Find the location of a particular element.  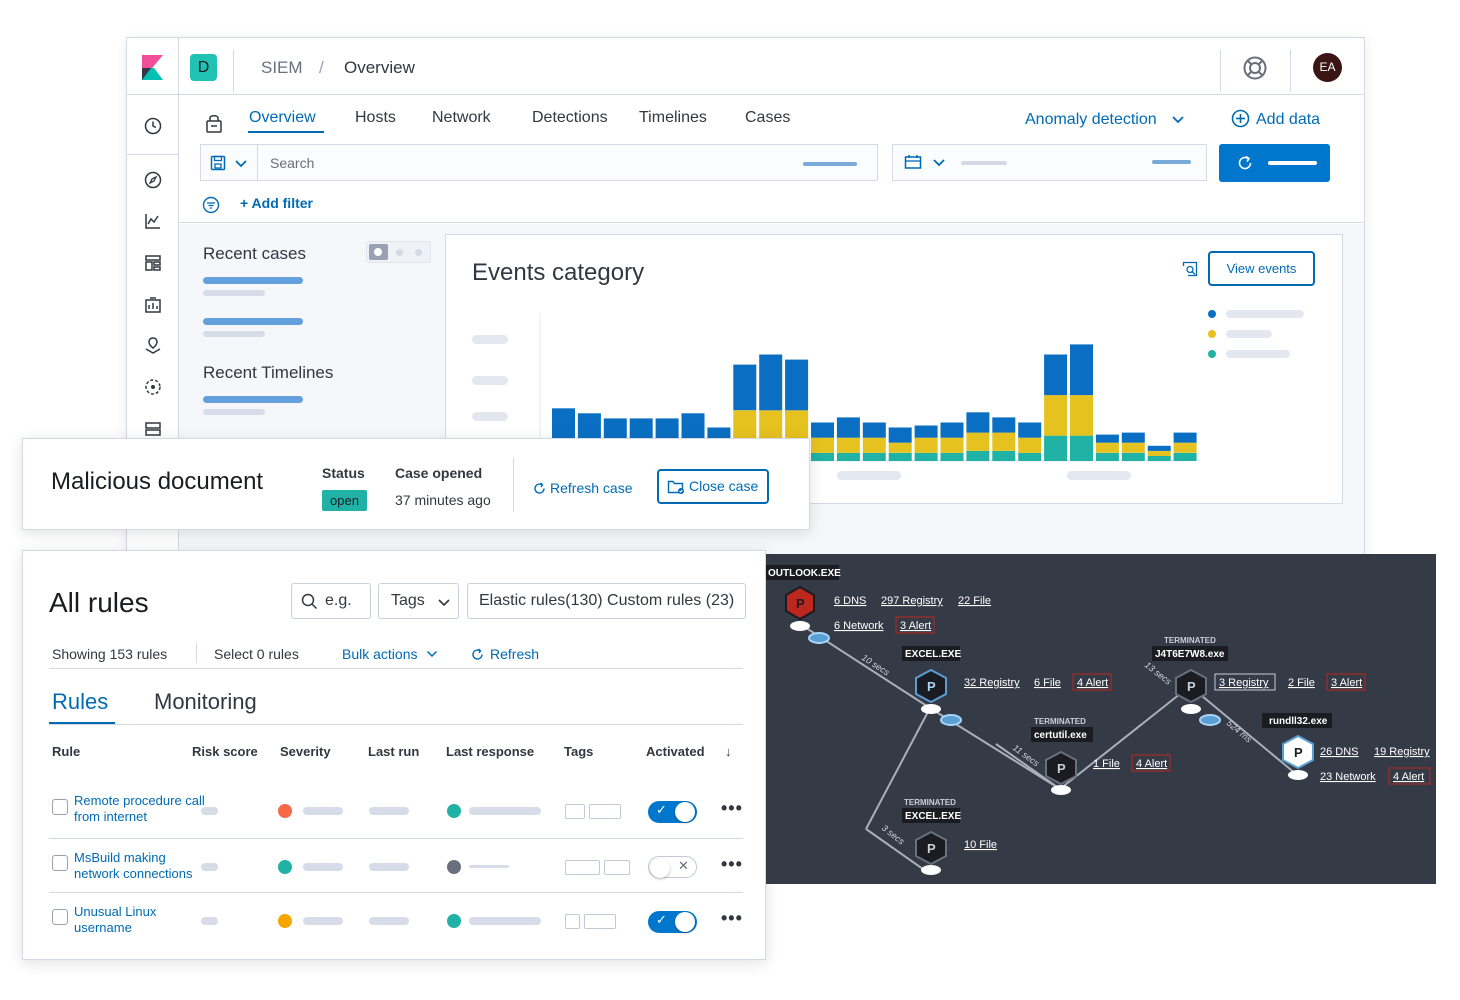

rundll-dns-link: 26 DNS is located at coordinates (1339, 752).